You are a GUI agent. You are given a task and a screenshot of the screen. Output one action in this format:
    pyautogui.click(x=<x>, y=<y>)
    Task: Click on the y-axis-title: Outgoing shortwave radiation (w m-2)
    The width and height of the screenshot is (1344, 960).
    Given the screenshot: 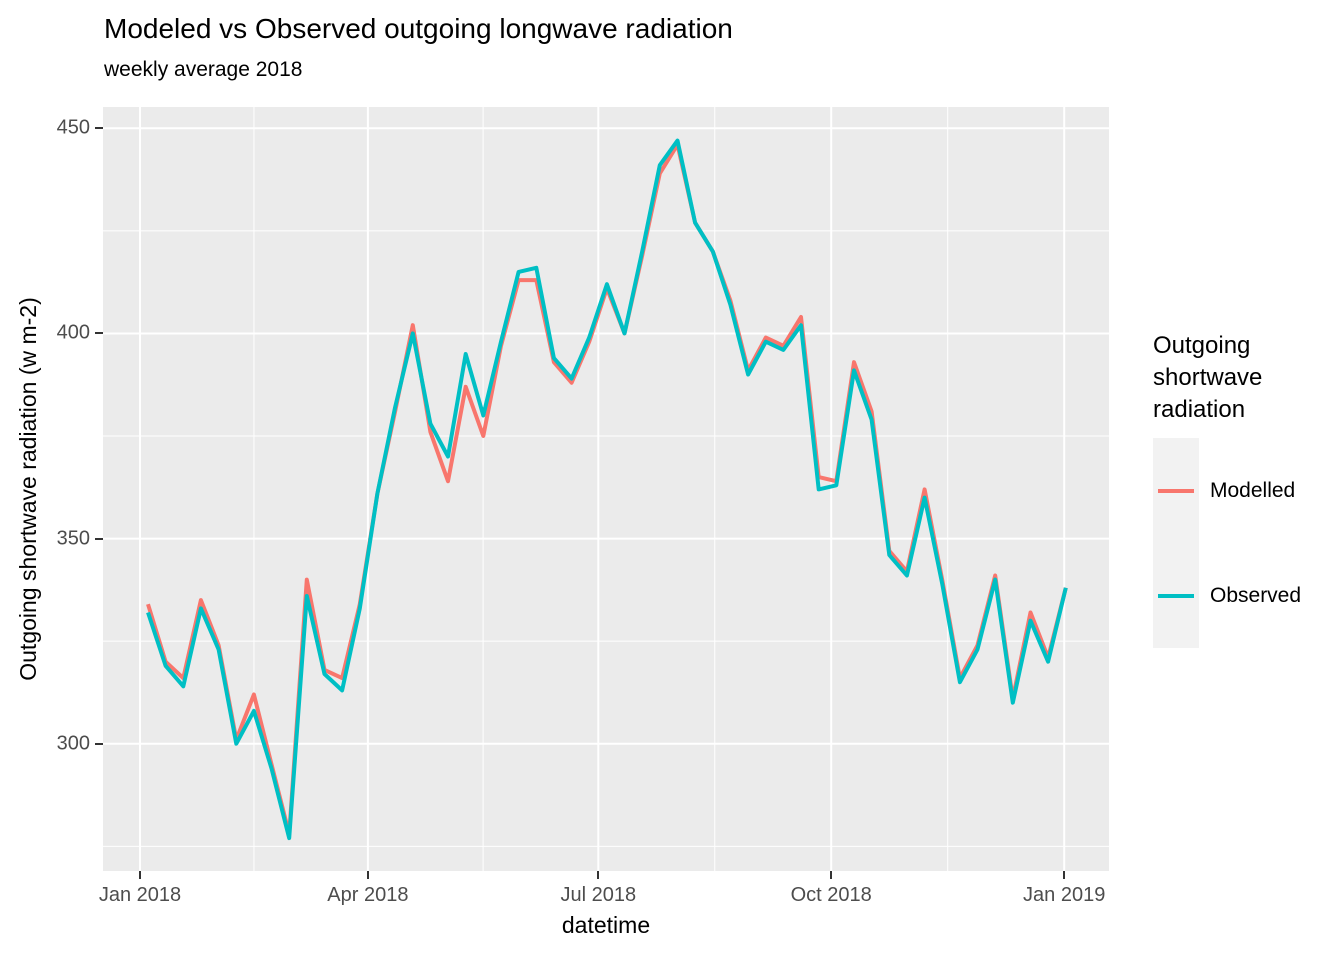 What is the action you would take?
    pyautogui.click(x=28, y=489)
    